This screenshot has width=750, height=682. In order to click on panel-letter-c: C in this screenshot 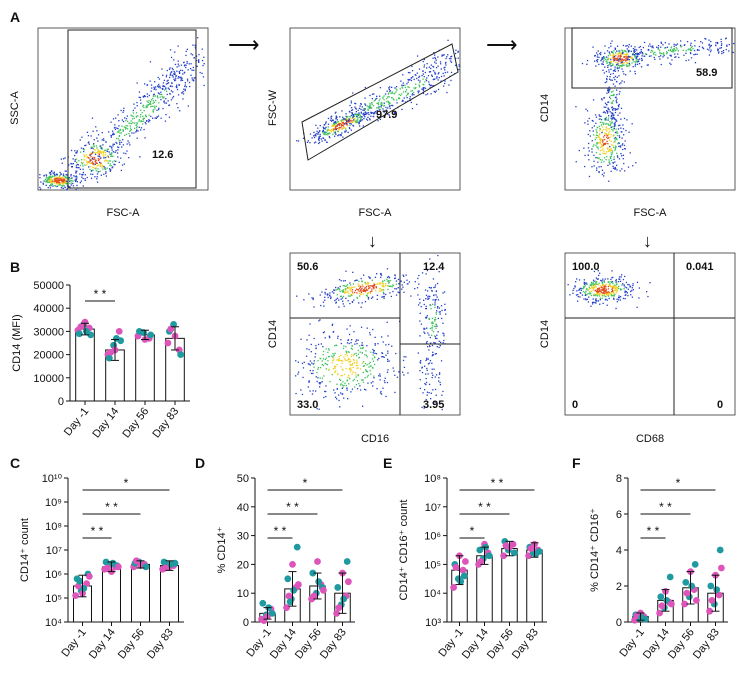, I will do `click(15, 463)`.